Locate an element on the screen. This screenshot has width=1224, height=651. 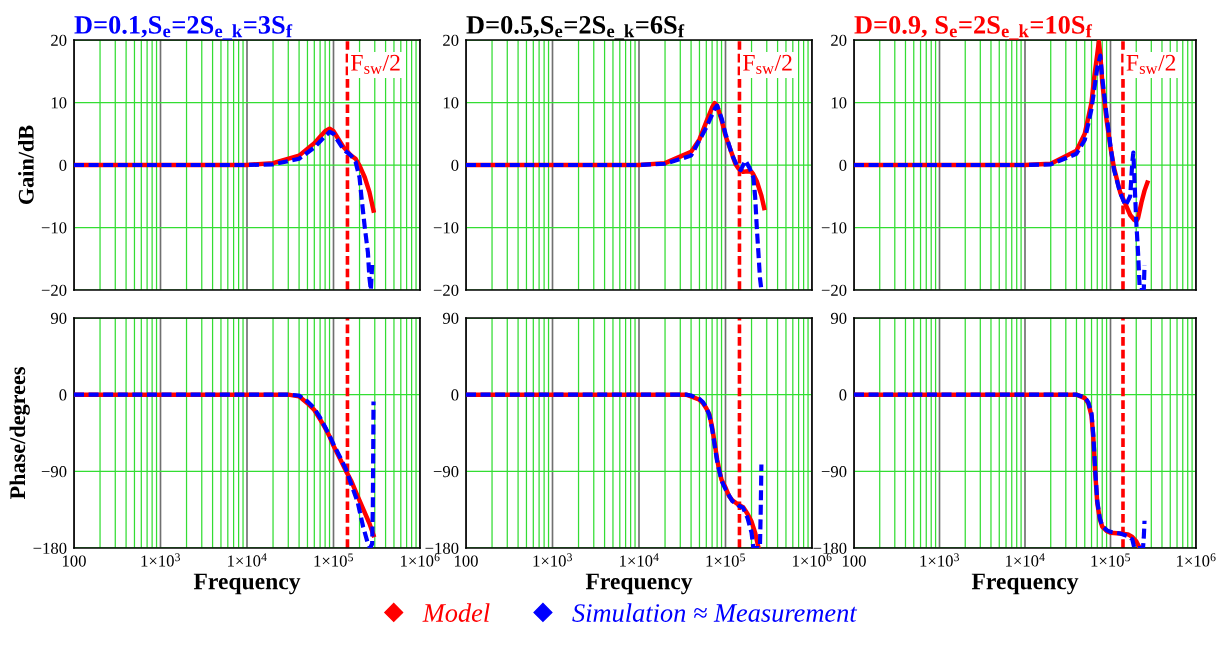
y-axis-title: Phase/degrees is located at coordinates (19, 433).